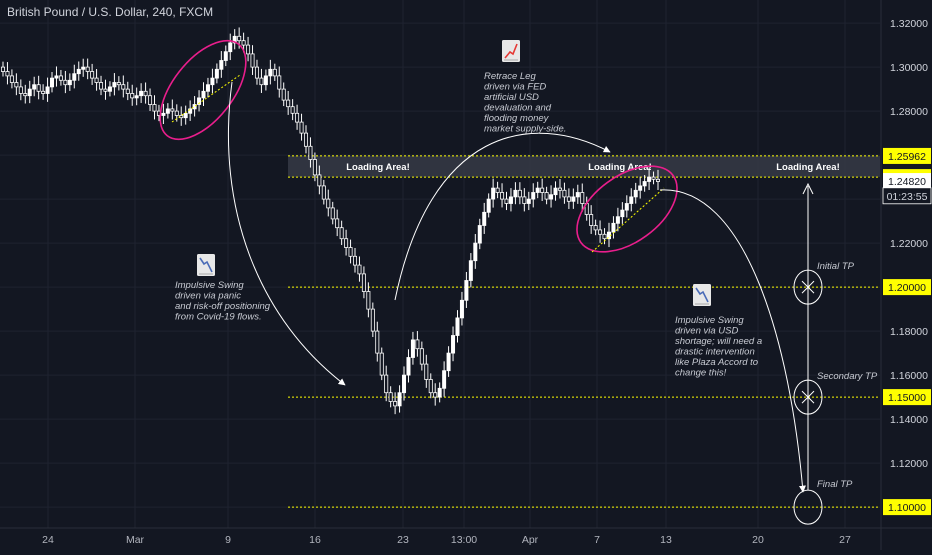 The image size is (932, 555). I want to click on annotation-text: driven via USD, so click(706, 331).